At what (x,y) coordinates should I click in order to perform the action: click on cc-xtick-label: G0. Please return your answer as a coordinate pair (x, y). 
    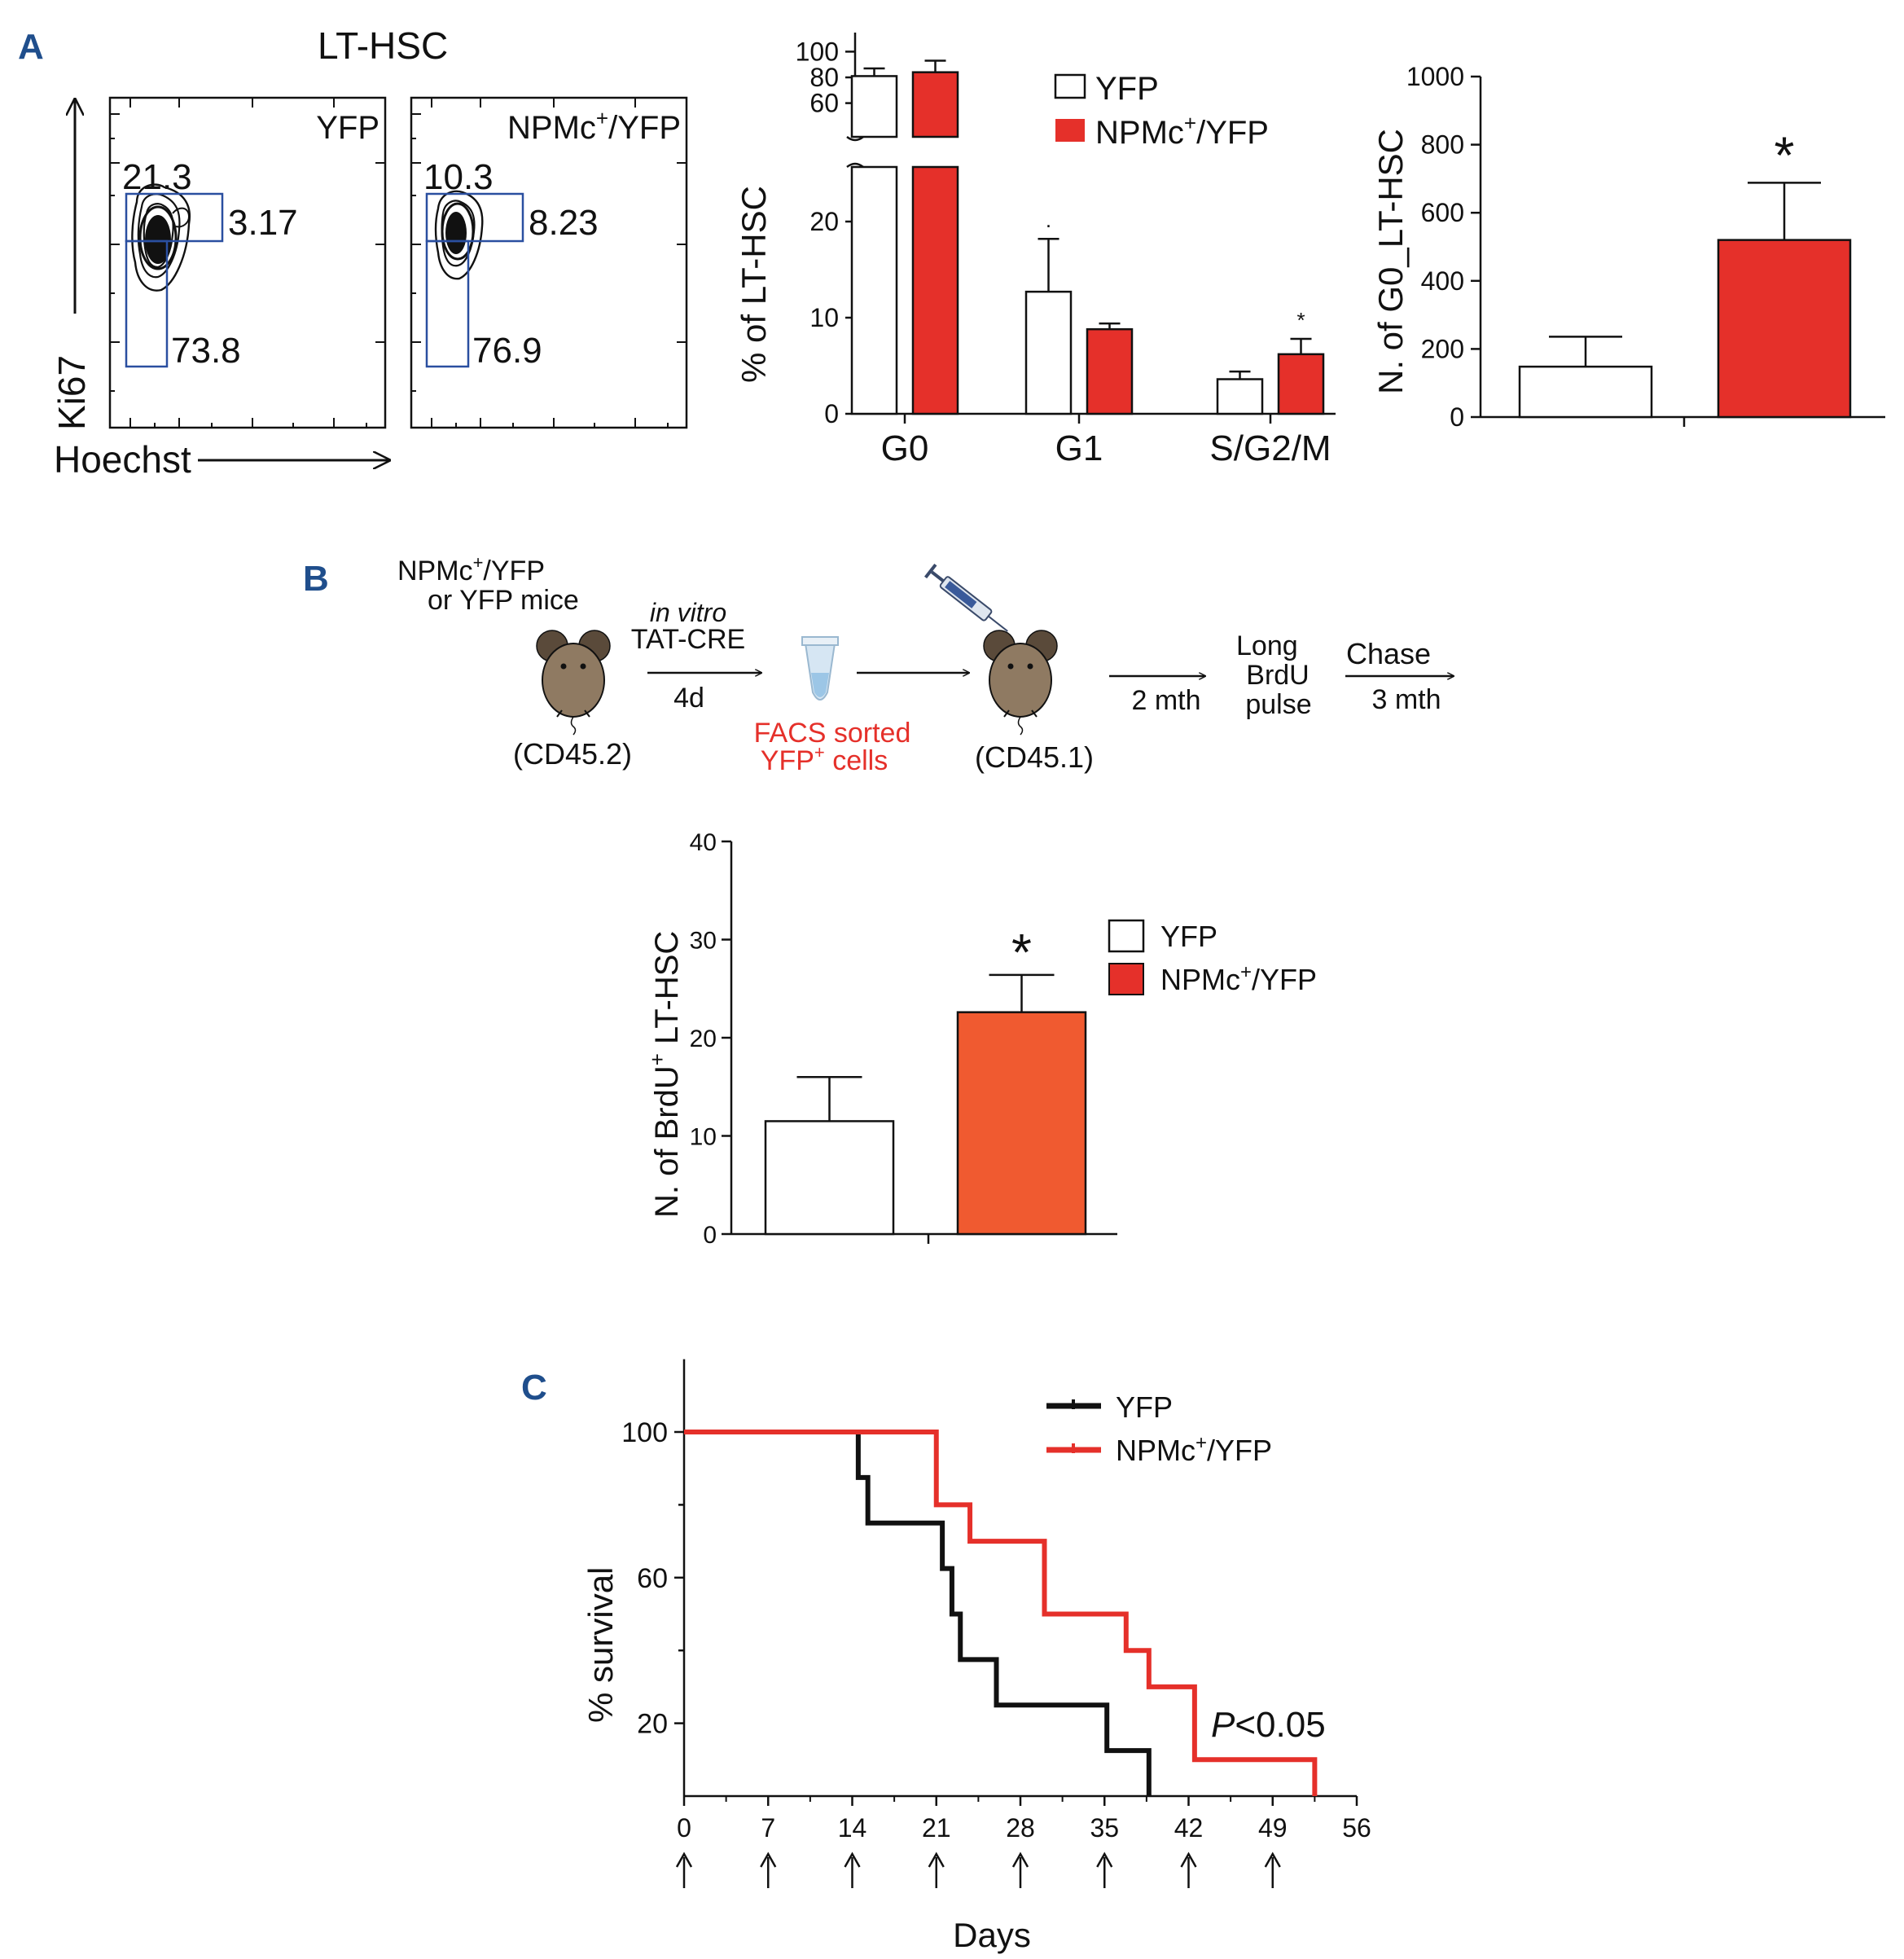
    Looking at the image, I should click on (905, 448).